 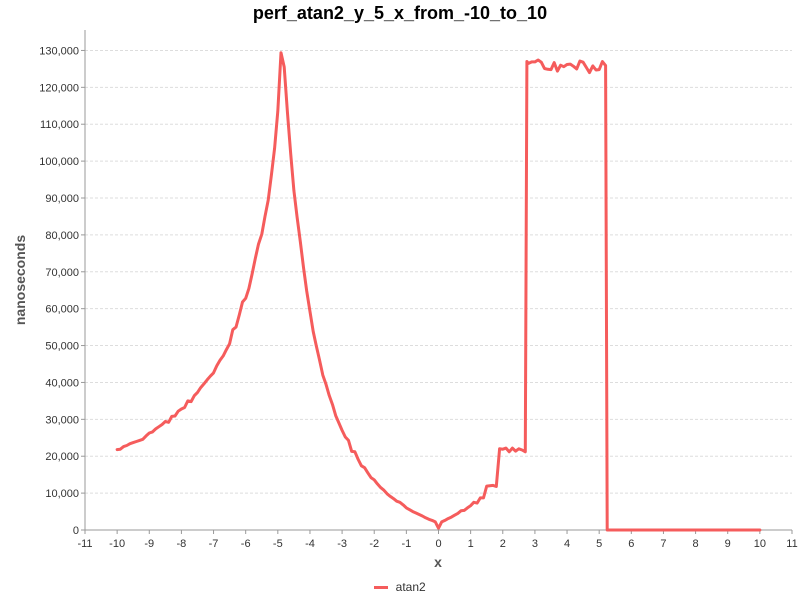 I want to click on y-tick-label: 80,000, so click(x=62, y=236).